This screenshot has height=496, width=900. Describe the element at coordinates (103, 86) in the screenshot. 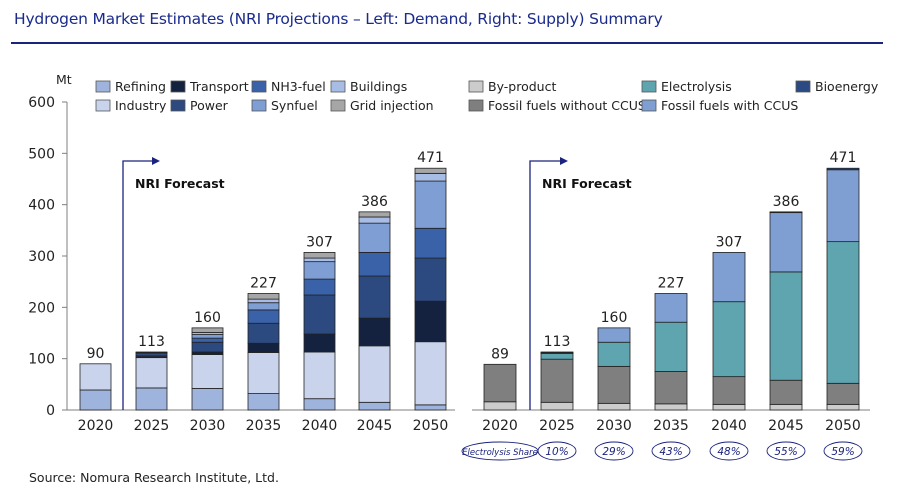

I see `legend-swatch-refining` at that location.